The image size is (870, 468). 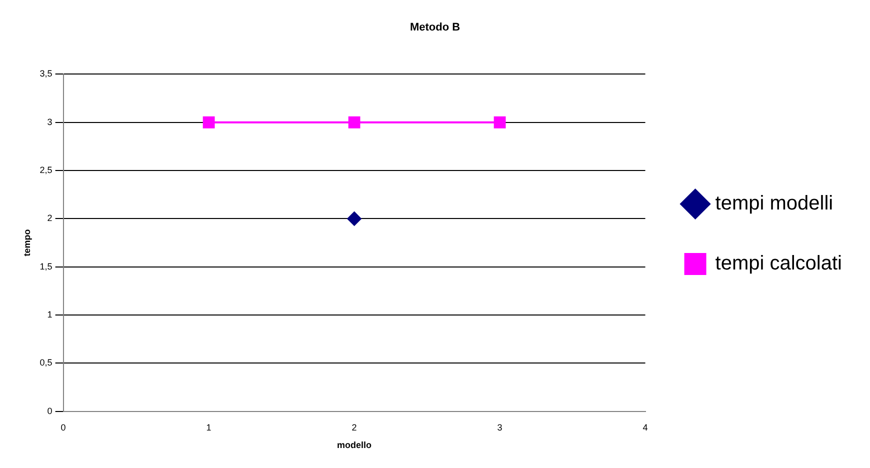 I want to click on y-tick-label: 2,5, so click(x=46, y=170).